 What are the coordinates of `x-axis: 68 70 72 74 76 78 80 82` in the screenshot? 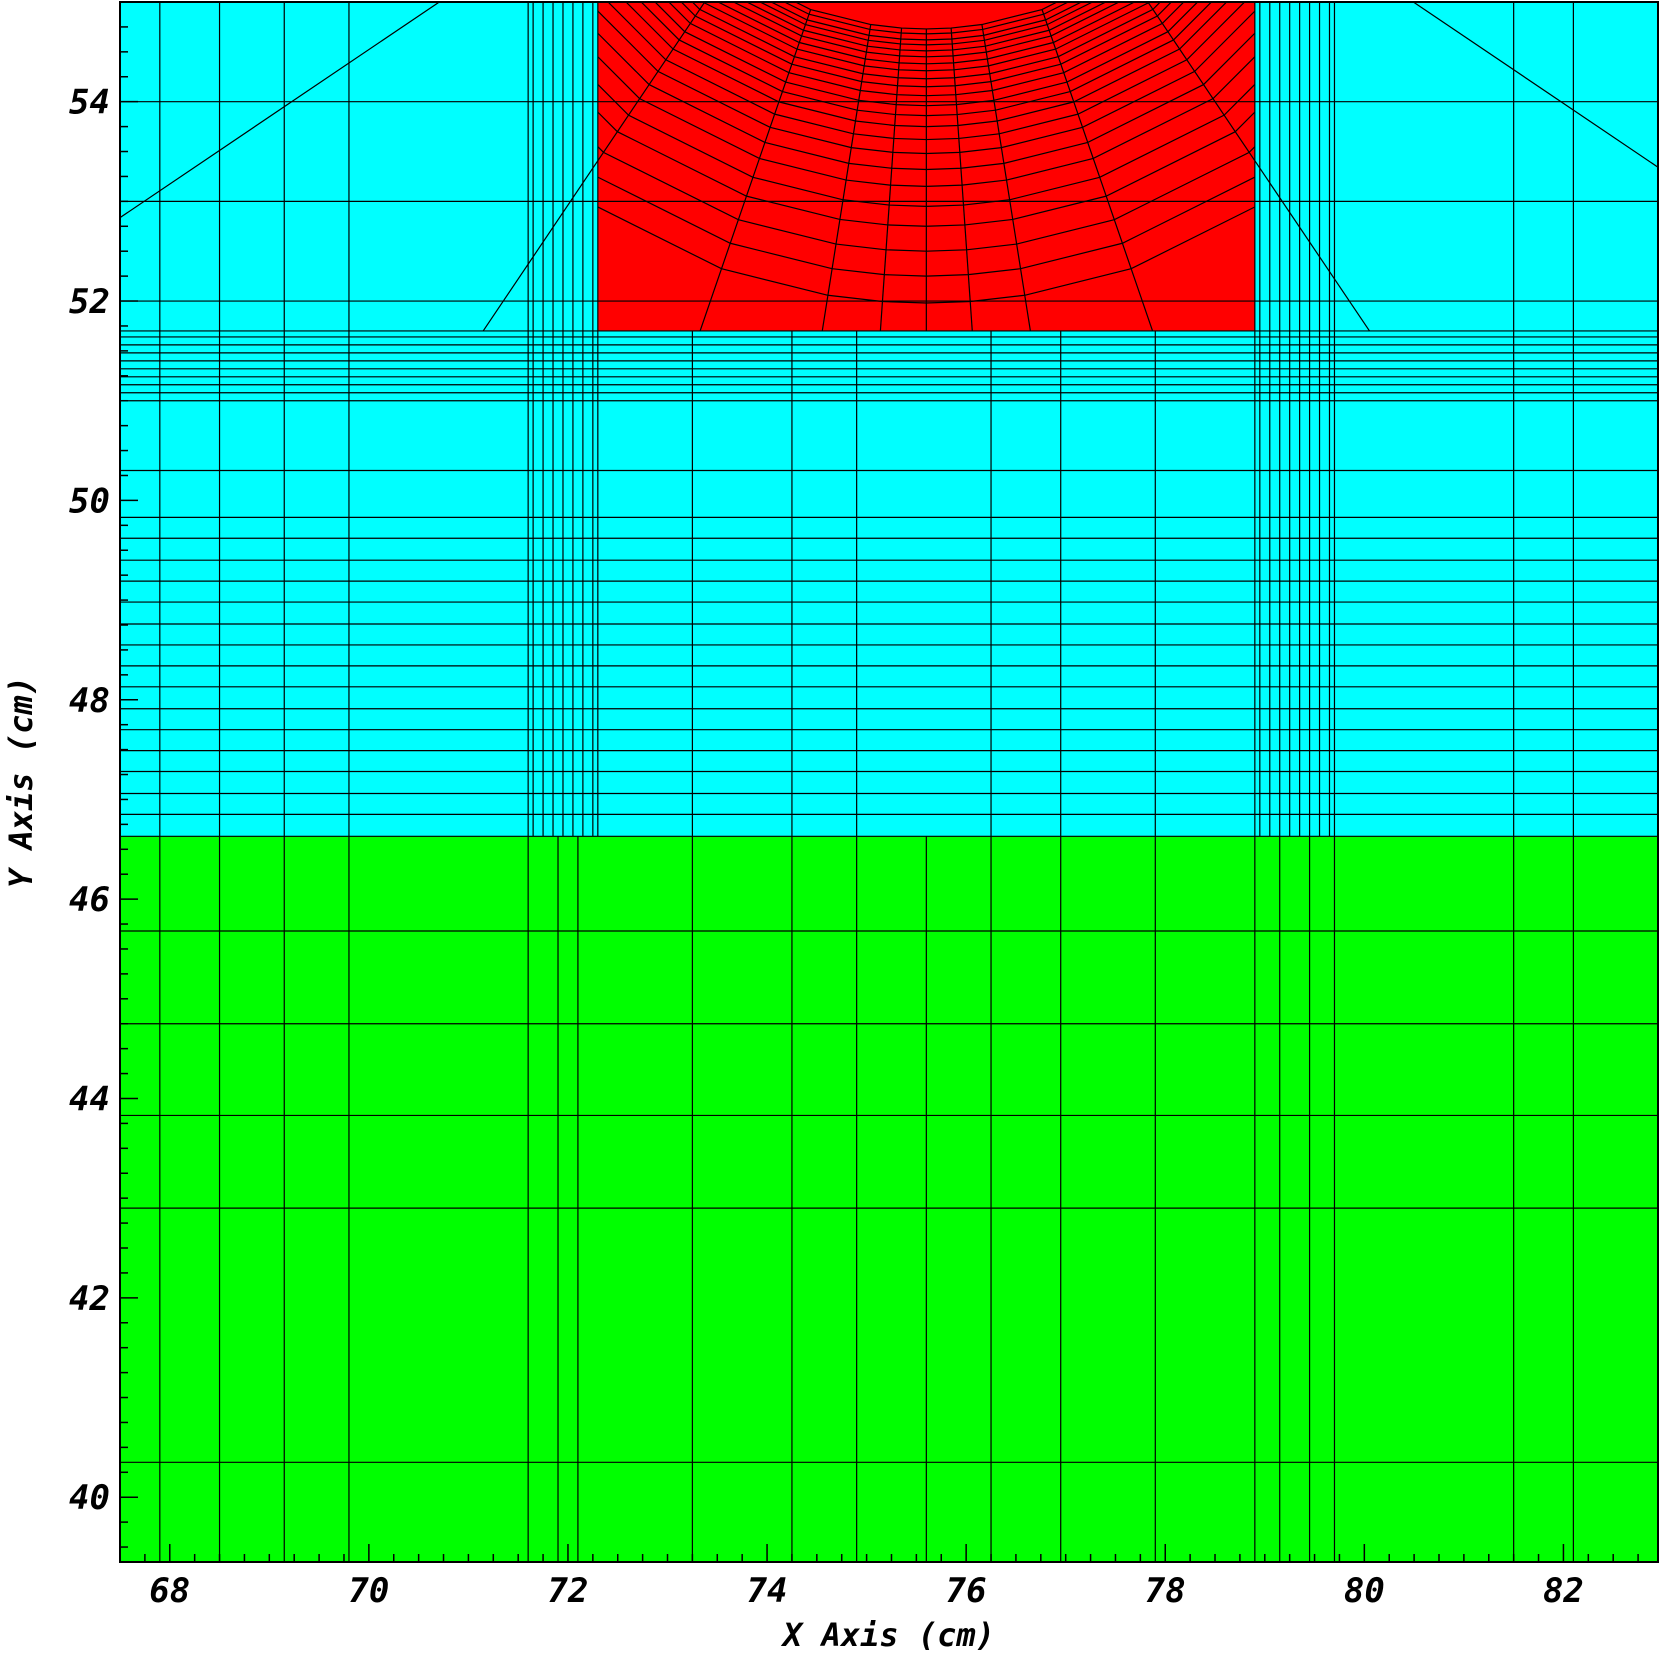 It's located at (879, 1577).